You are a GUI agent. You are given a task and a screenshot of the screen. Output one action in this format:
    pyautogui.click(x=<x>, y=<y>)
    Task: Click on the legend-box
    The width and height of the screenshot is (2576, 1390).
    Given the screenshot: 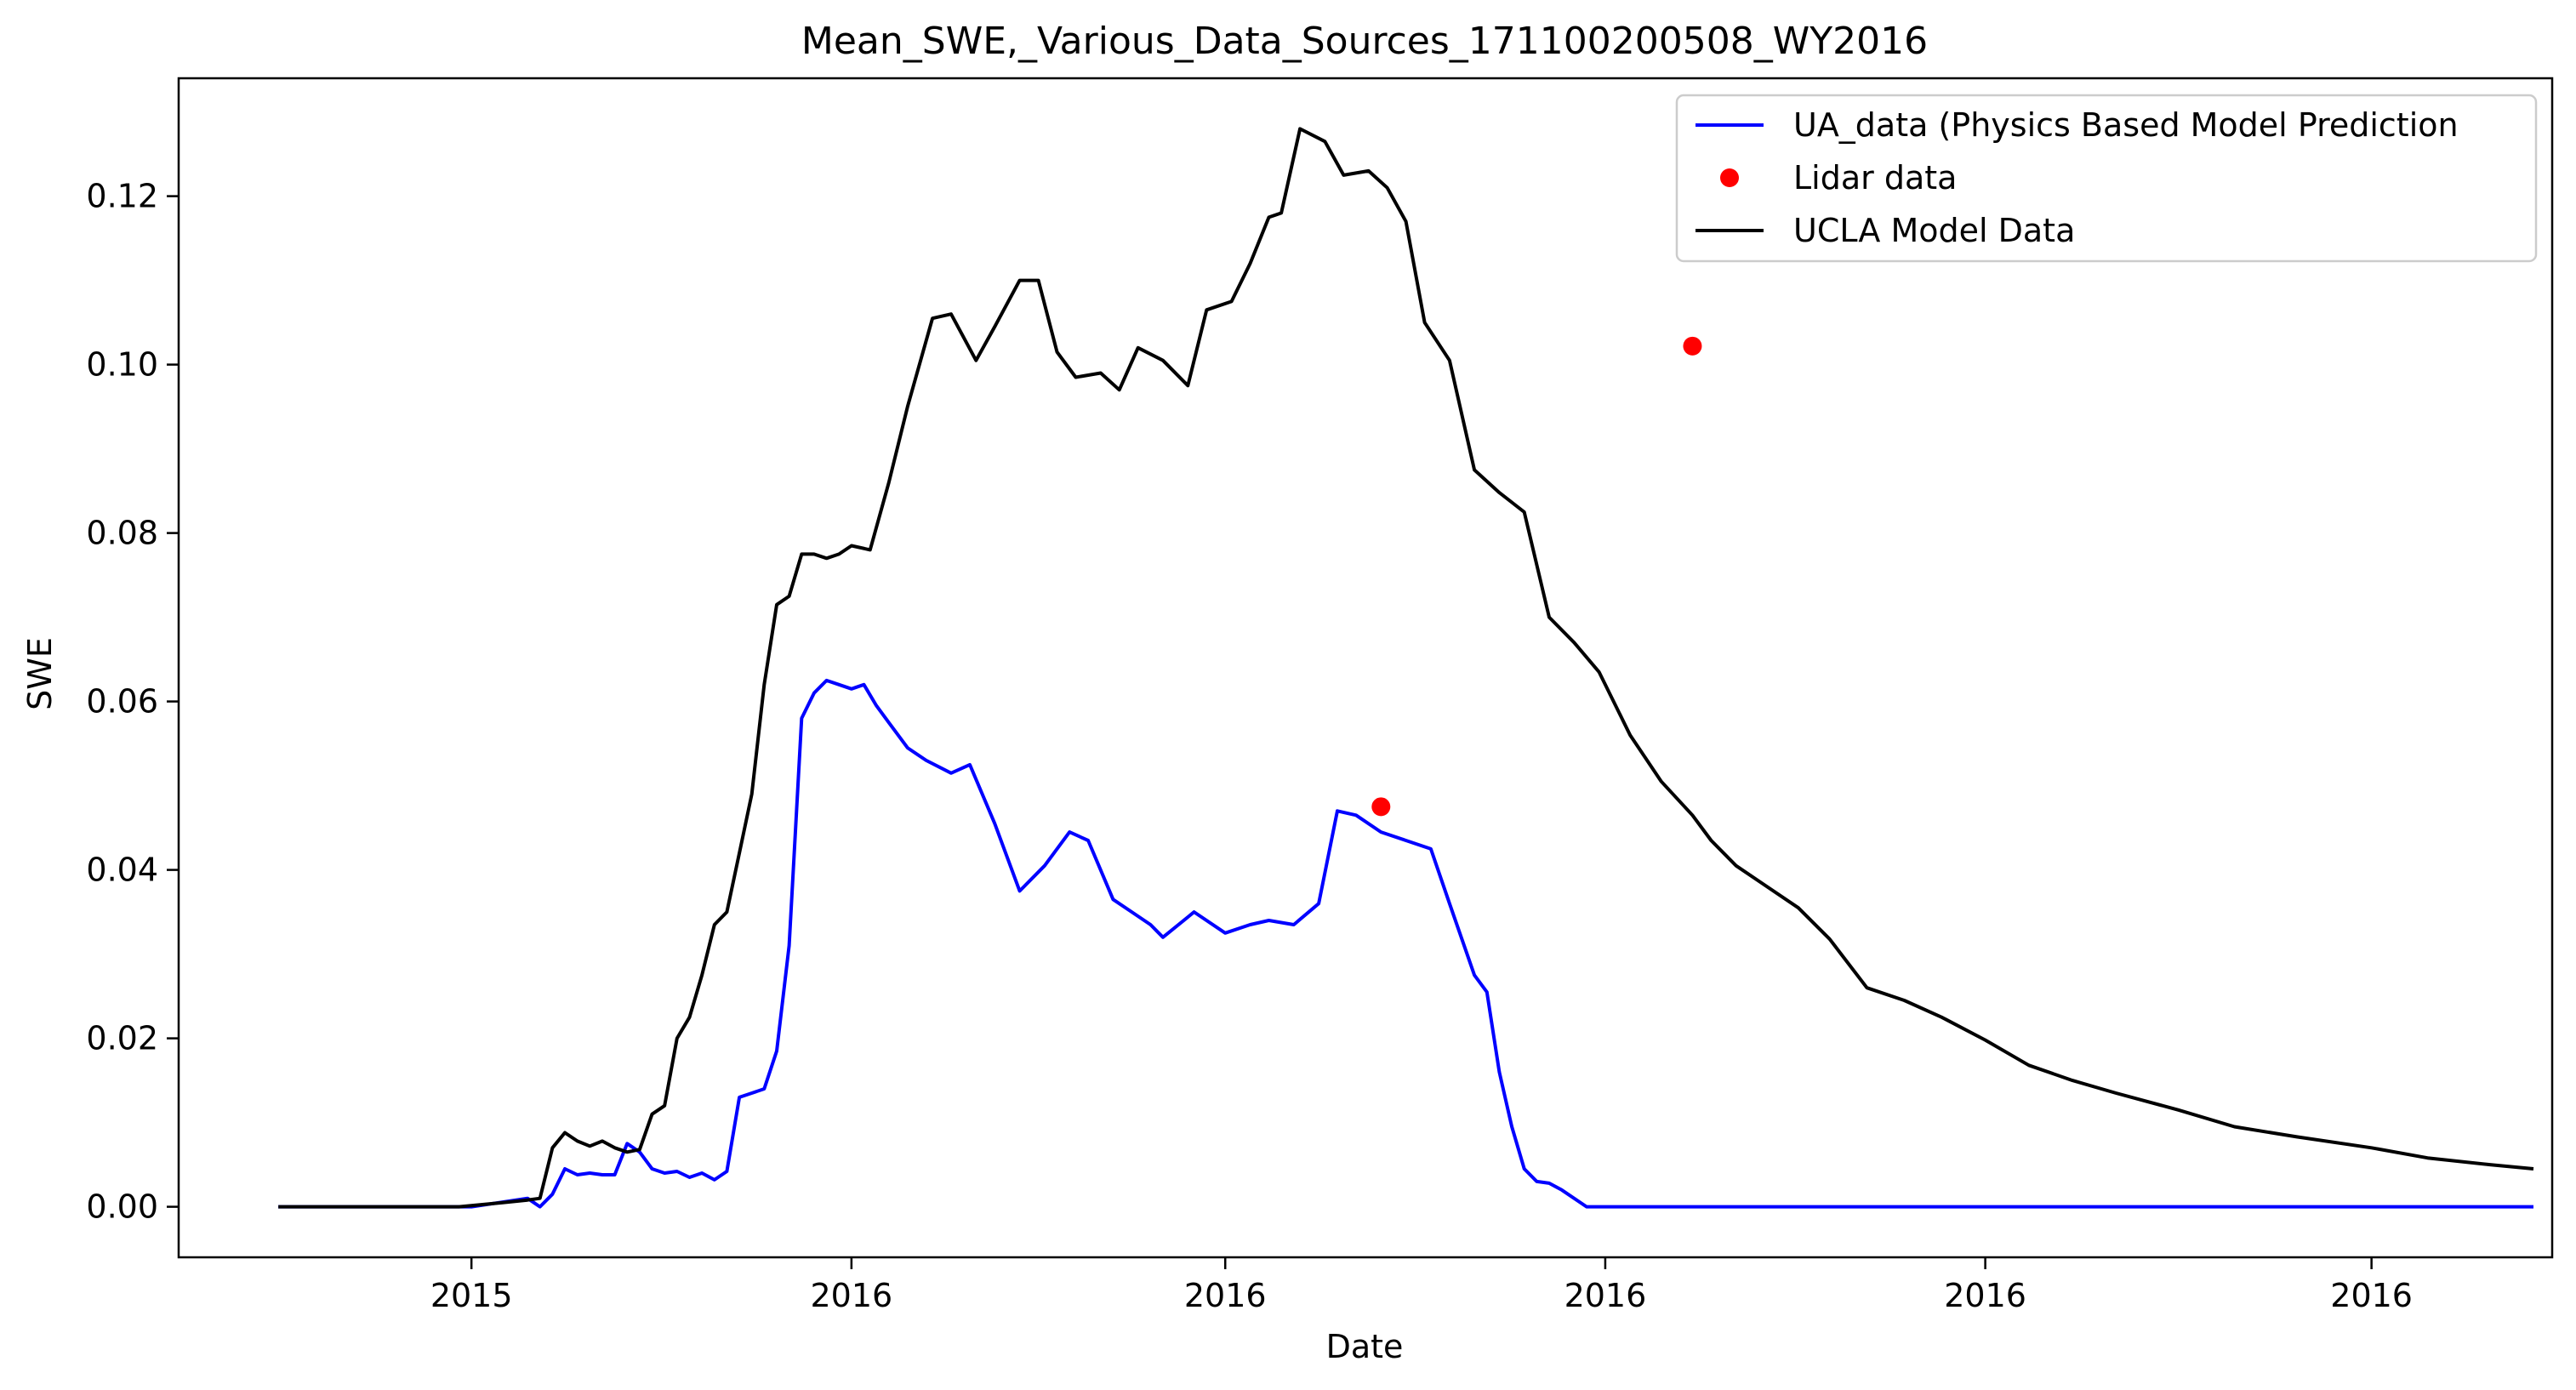 What is the action you would take?
    pyautogui.click(x=2106, y=179)
    